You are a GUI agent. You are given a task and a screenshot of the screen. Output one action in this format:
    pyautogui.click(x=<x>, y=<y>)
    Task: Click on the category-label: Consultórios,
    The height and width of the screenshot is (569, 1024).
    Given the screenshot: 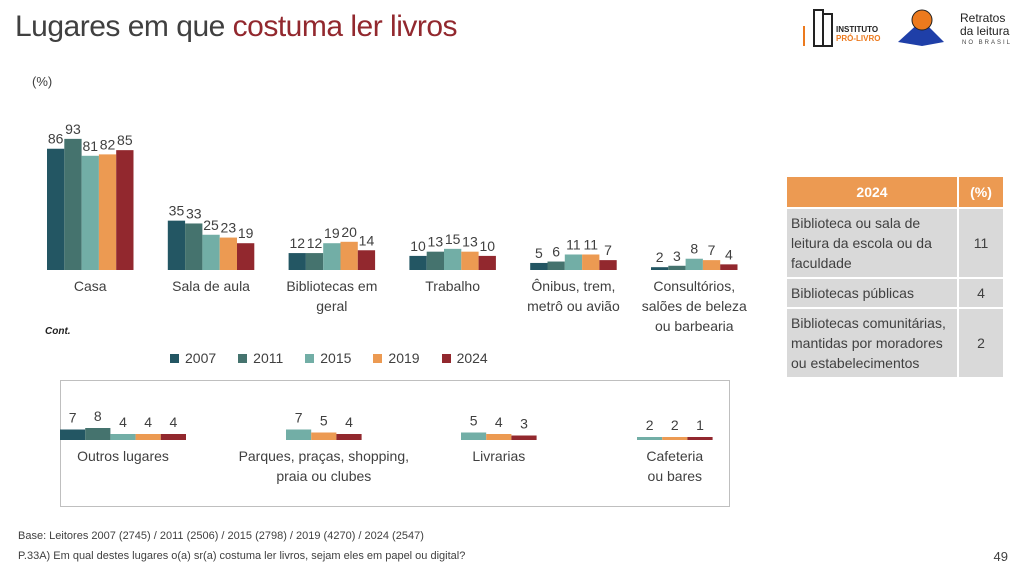 What is the action you would take?
    pyautogui.click(x=694, y=286)
    